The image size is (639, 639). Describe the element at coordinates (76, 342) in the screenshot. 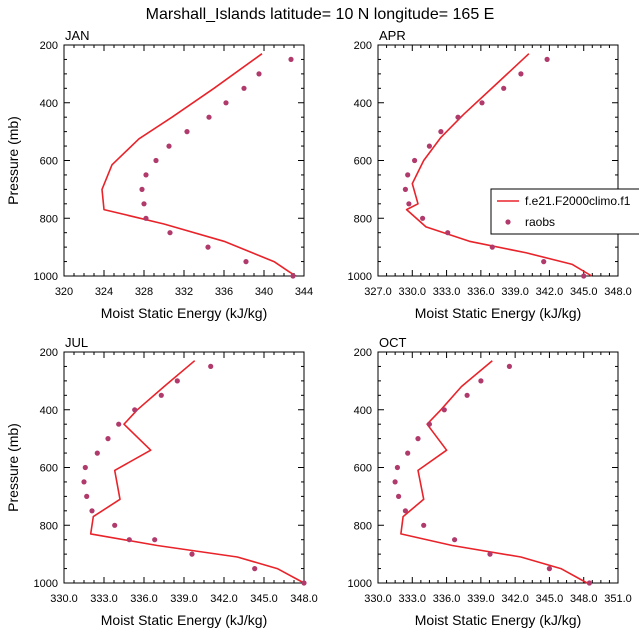

I see `panel-label: JUL` at that location.